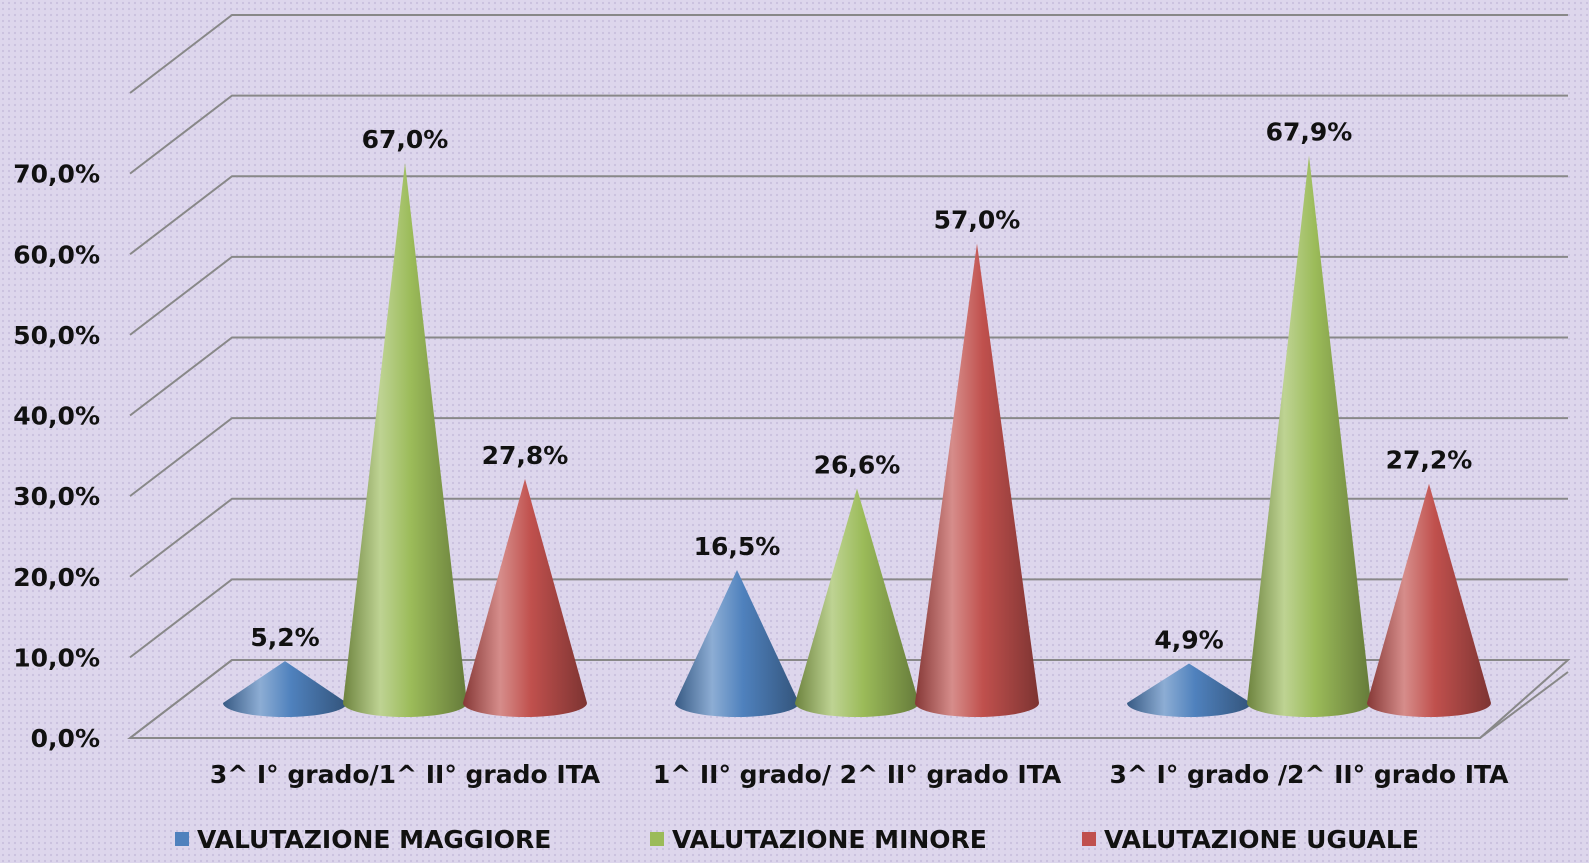  Describe the element at coordinates (65, 738) in the screenshot. I see `y-tick-label: 0,0%` at that location.